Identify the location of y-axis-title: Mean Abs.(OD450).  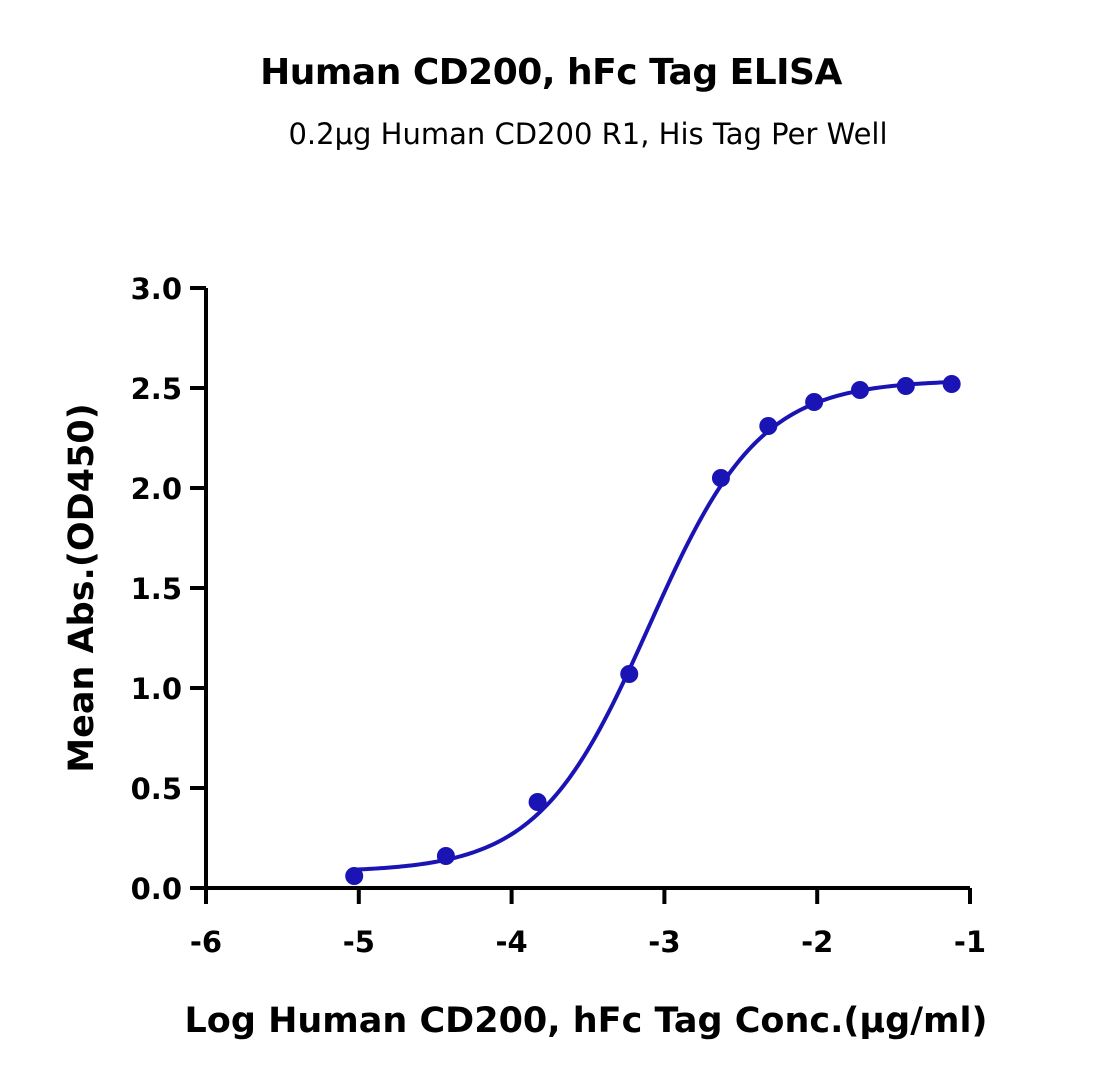
(82, 587).